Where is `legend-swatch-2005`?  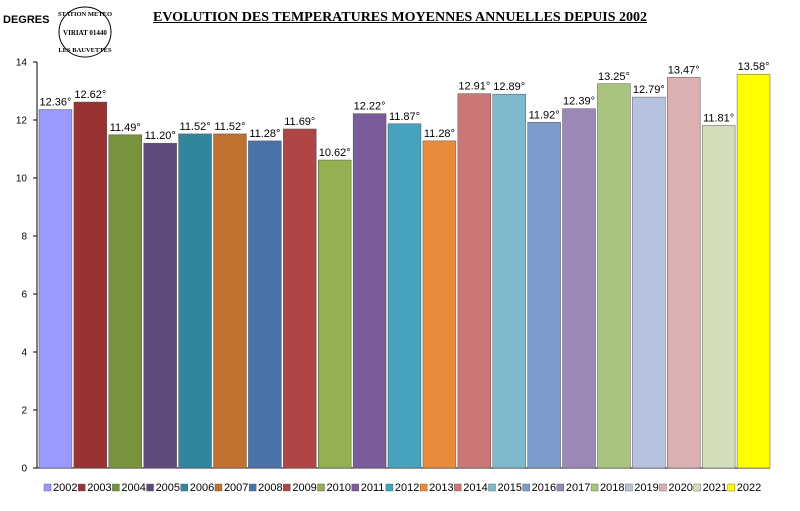
legend-swatch-2005 is located at coordinates (150, 487).